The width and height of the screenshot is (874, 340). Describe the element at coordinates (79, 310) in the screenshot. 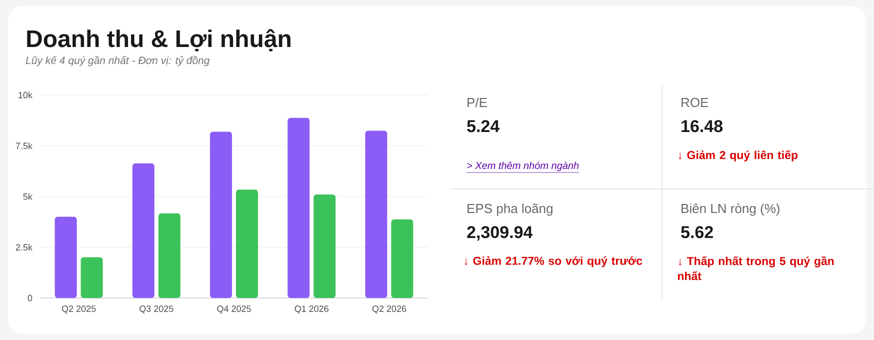

I see `x-tick-label: Q2 2025` at that location.